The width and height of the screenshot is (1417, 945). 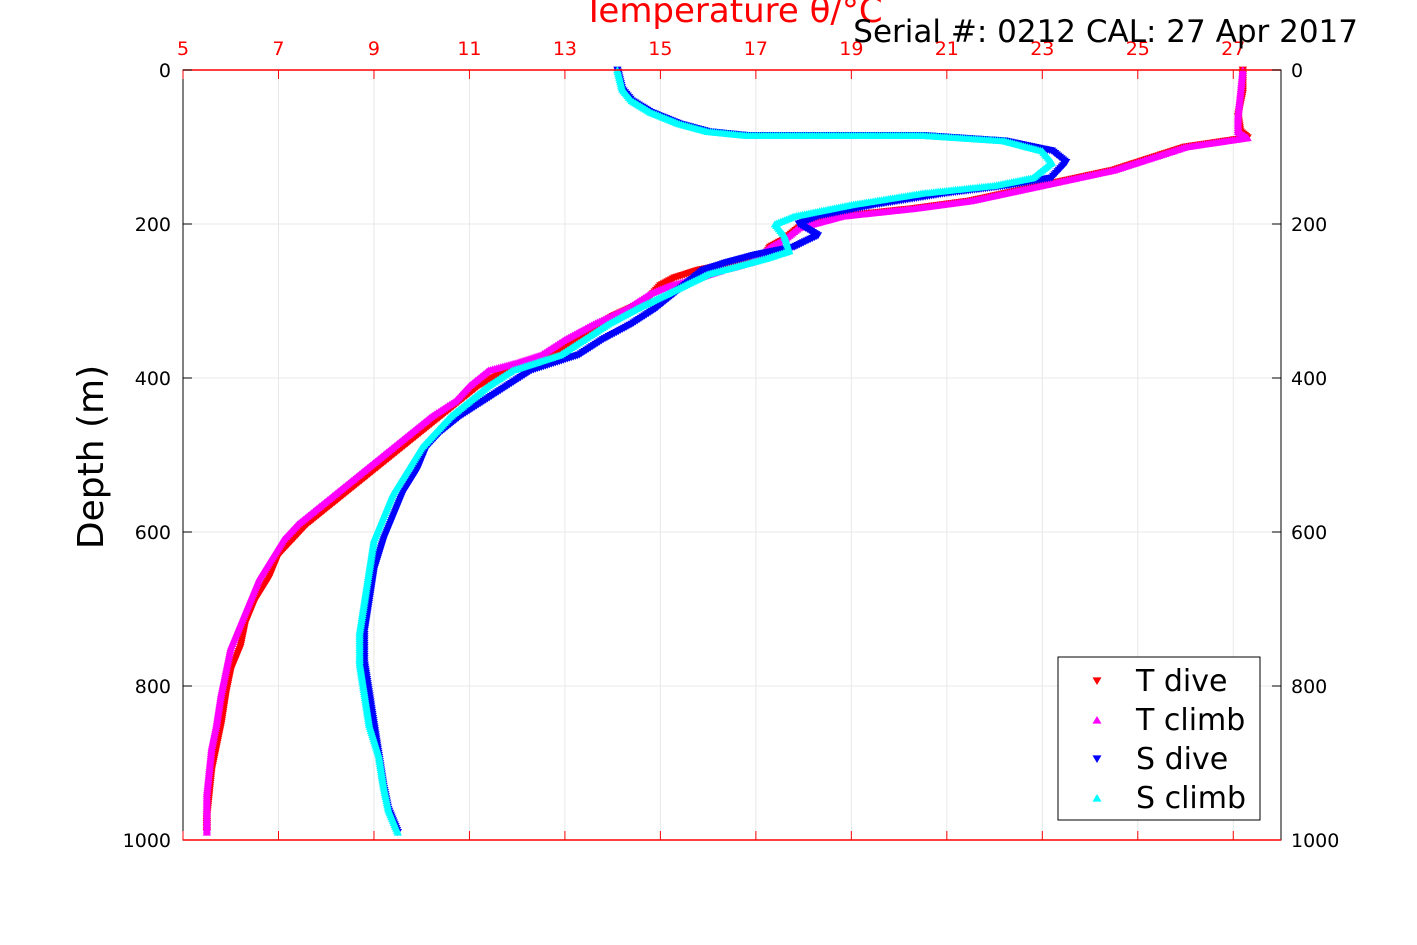 I want to click on x-tick-label: 5, so click(x=183, y=49).